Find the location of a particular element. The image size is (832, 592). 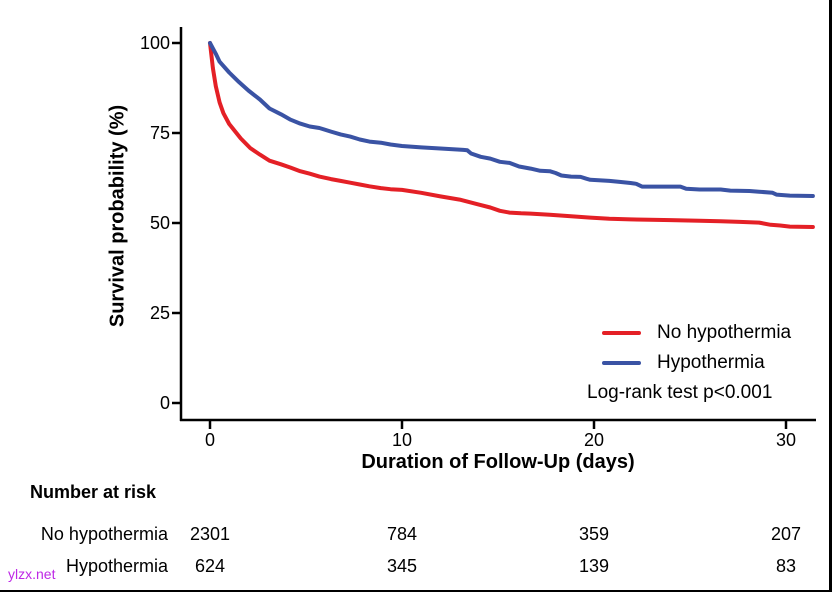

legend-entry-hypothermia: Hypothermia is located at coordinates (683, 363).